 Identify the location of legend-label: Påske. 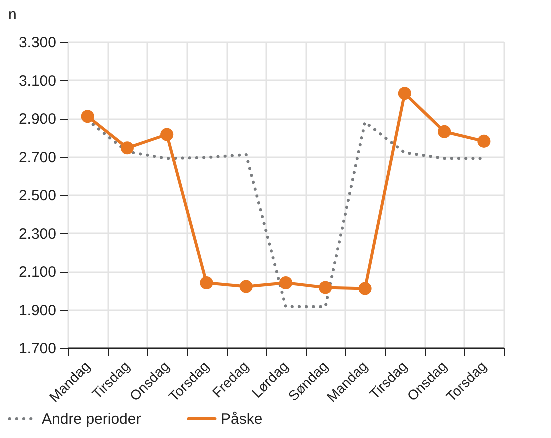
(242, 419).